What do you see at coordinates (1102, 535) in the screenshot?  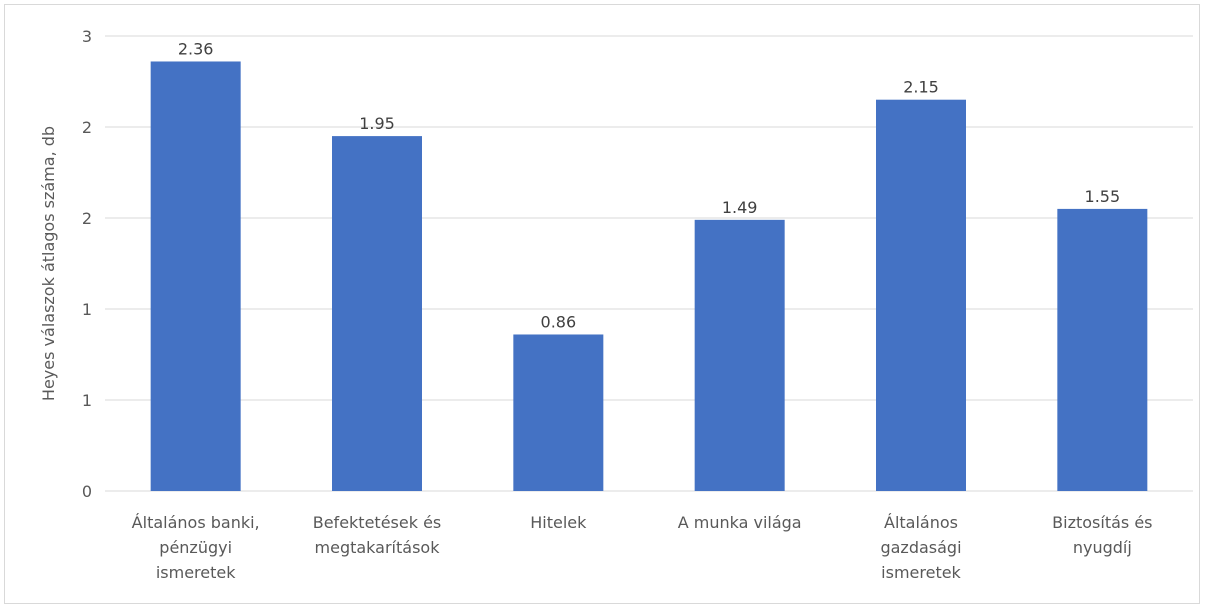 I see `category-label: Biztosítás és nyugdíj` at bounding box center [1102, 535].